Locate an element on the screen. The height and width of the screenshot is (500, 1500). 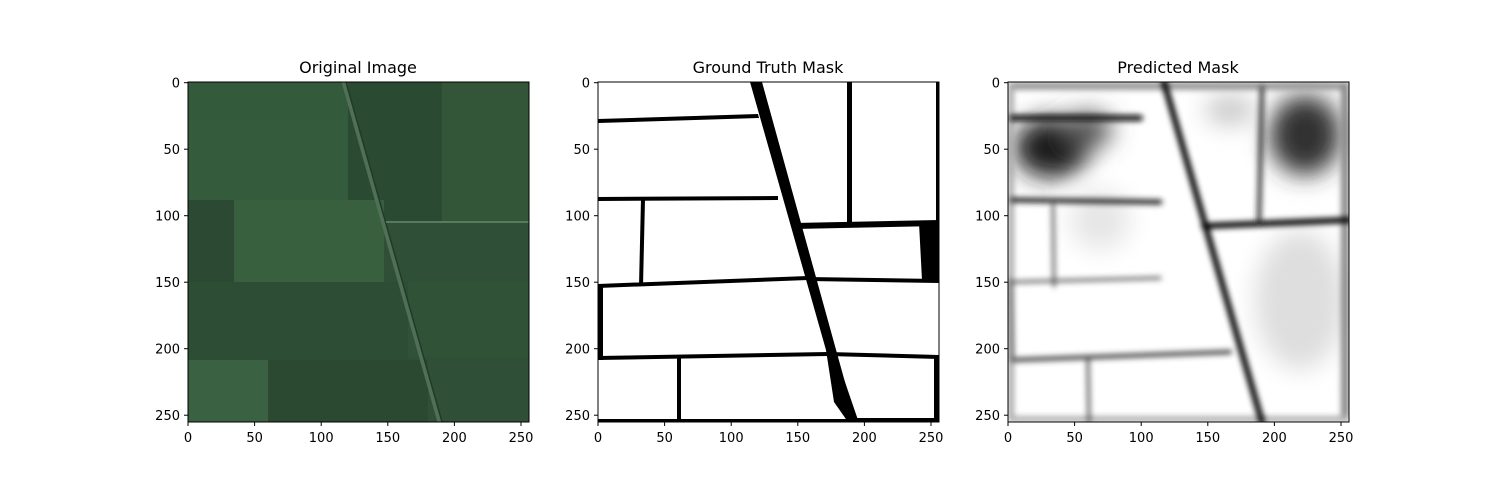
panel-title: Original Image is located at coordinates (358, 67).